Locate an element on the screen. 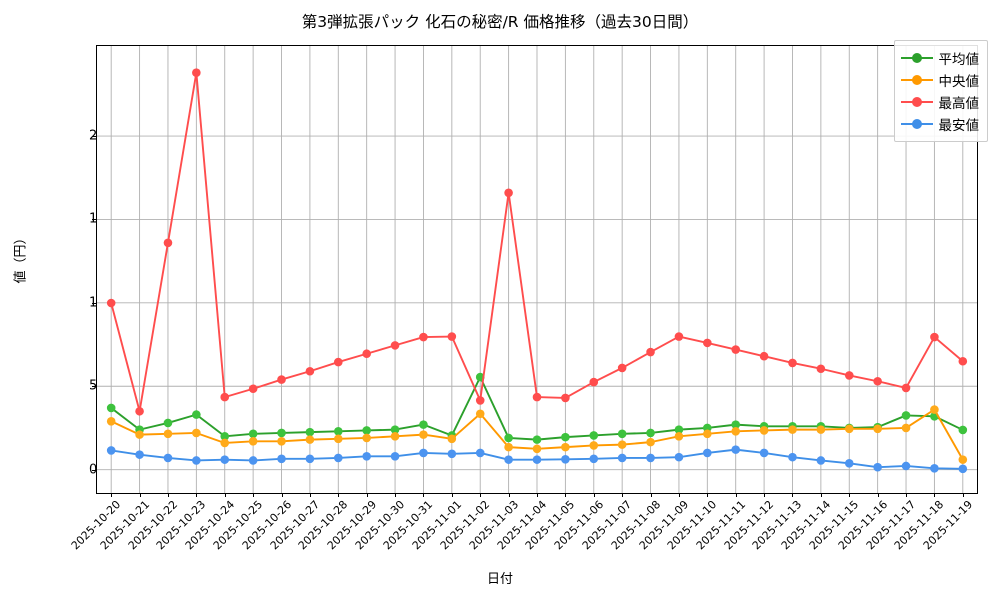  legend-item-1: 中央値 is located at coordinates (940, 80).